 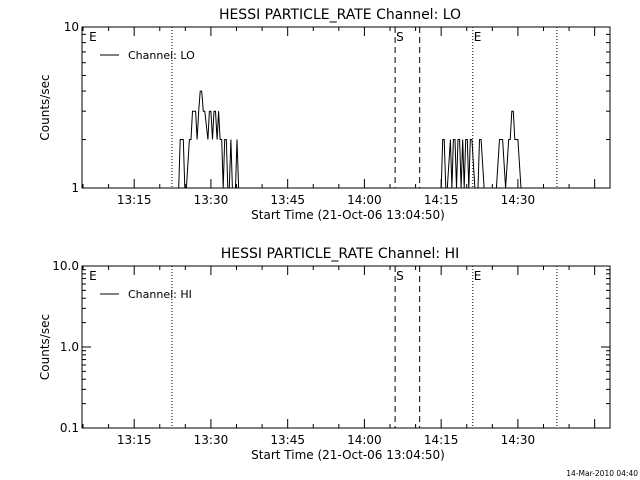 I want to click on legend-entry: Channel: LO, so click(x=161, y=55).